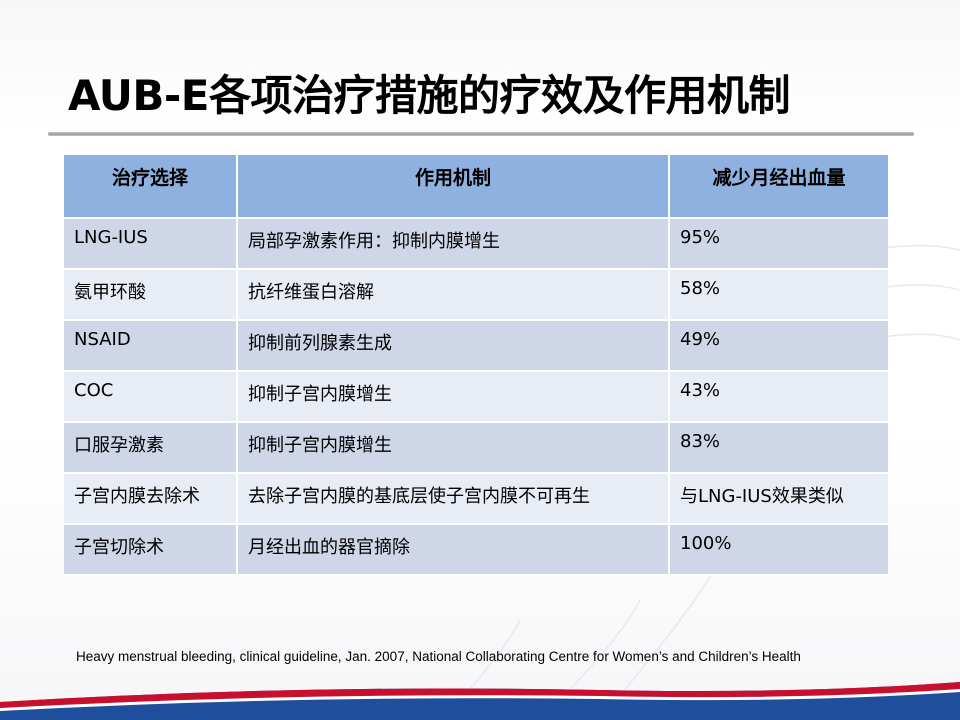 The image size is (960, 720). What do you see at coordinates (151, 244) in the screenshot?
I see `cell-treatment: LNG-IUS` at bounding box center [151, 244].